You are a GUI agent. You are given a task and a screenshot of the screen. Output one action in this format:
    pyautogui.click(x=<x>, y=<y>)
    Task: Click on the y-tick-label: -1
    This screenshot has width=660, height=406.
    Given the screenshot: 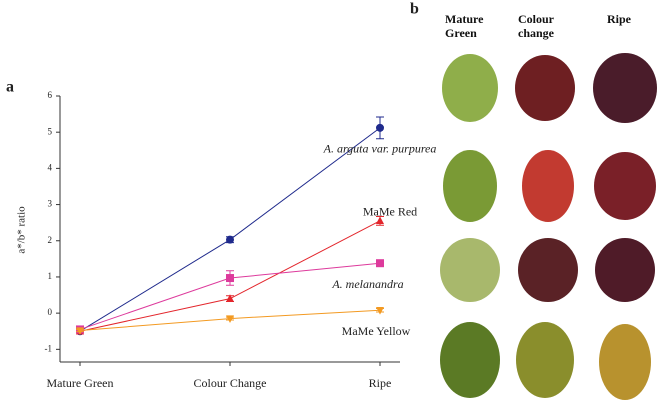 What is the action you would take?
    pyautogui.click(x=49, y=348)
    